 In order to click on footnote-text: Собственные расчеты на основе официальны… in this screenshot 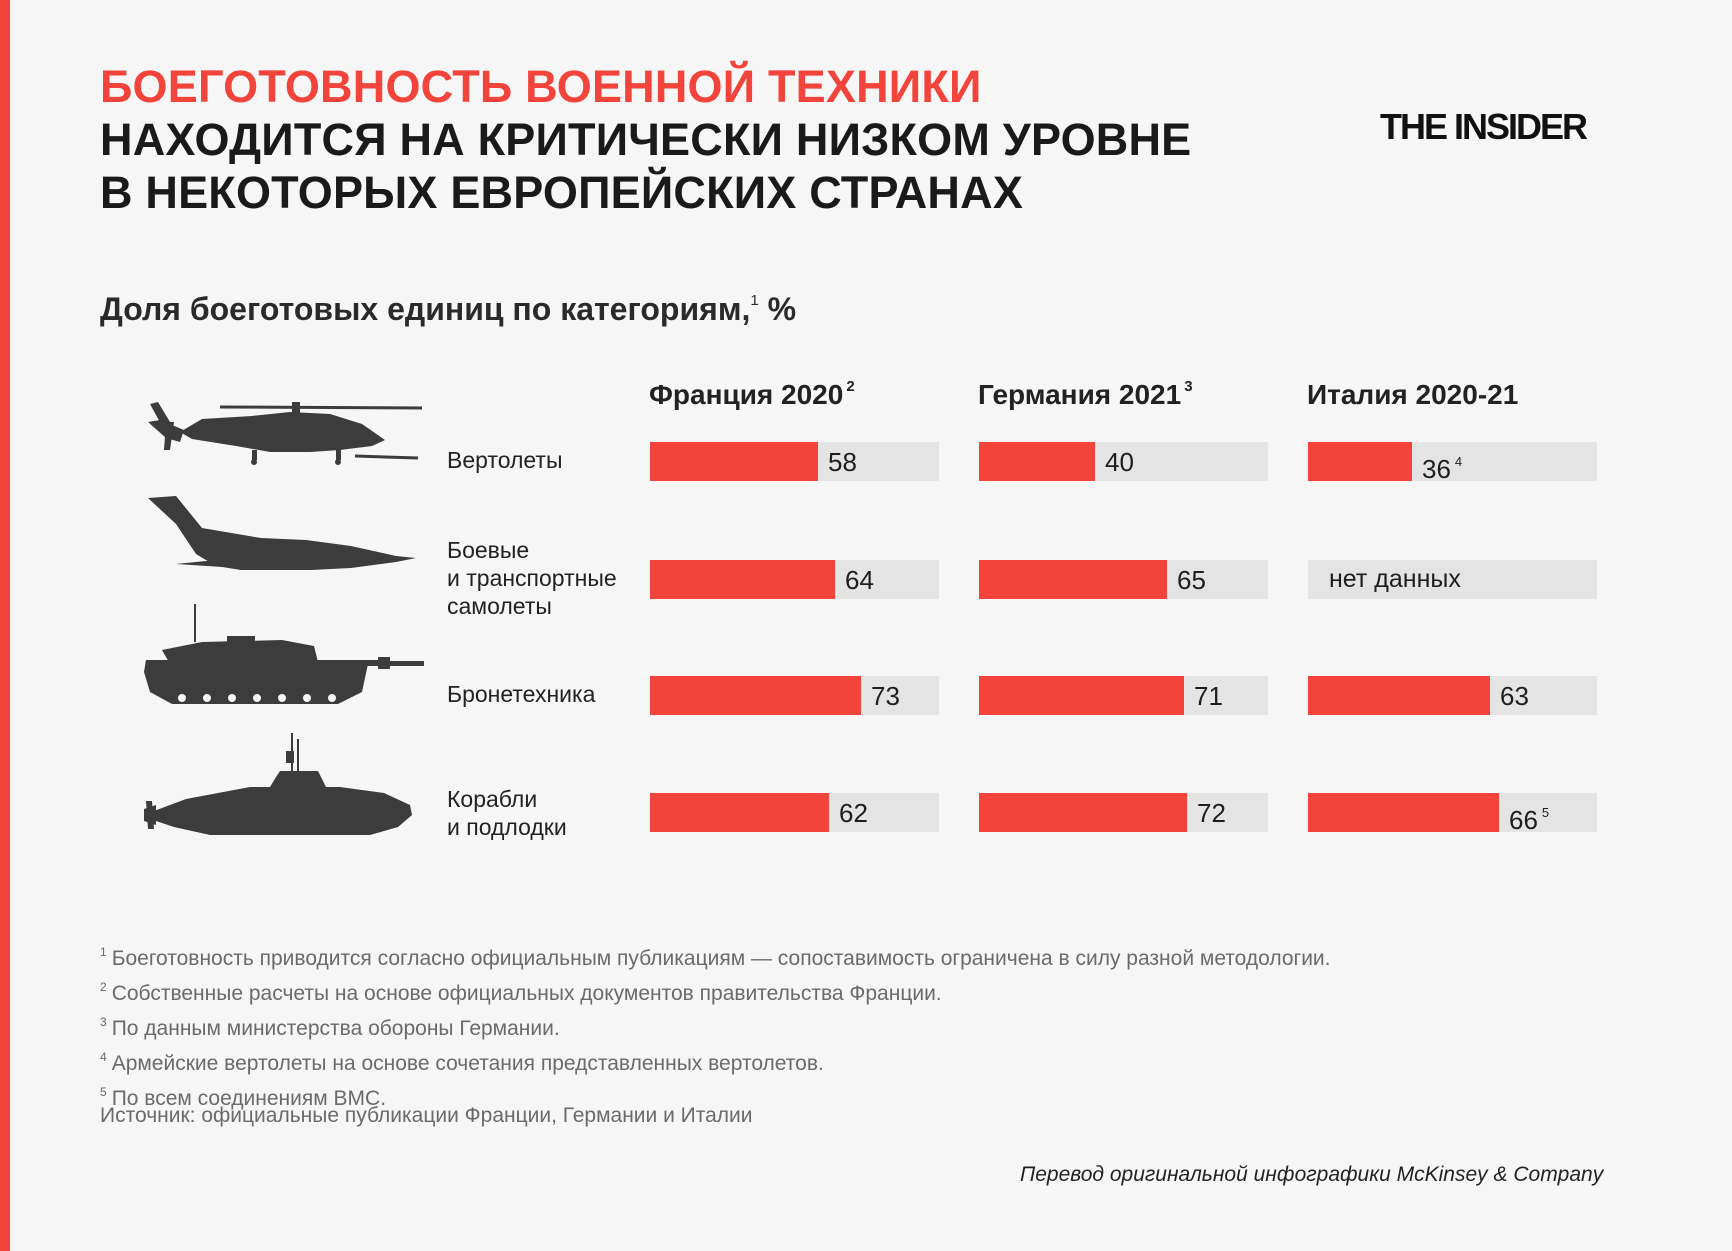, I will do `click(526, 993)`.